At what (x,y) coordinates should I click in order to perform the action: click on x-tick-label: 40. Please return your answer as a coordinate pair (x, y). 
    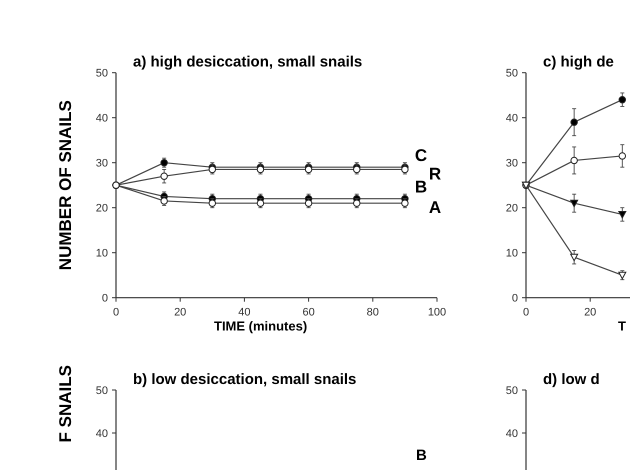
    Looking at the image, I should click on (244, 312).